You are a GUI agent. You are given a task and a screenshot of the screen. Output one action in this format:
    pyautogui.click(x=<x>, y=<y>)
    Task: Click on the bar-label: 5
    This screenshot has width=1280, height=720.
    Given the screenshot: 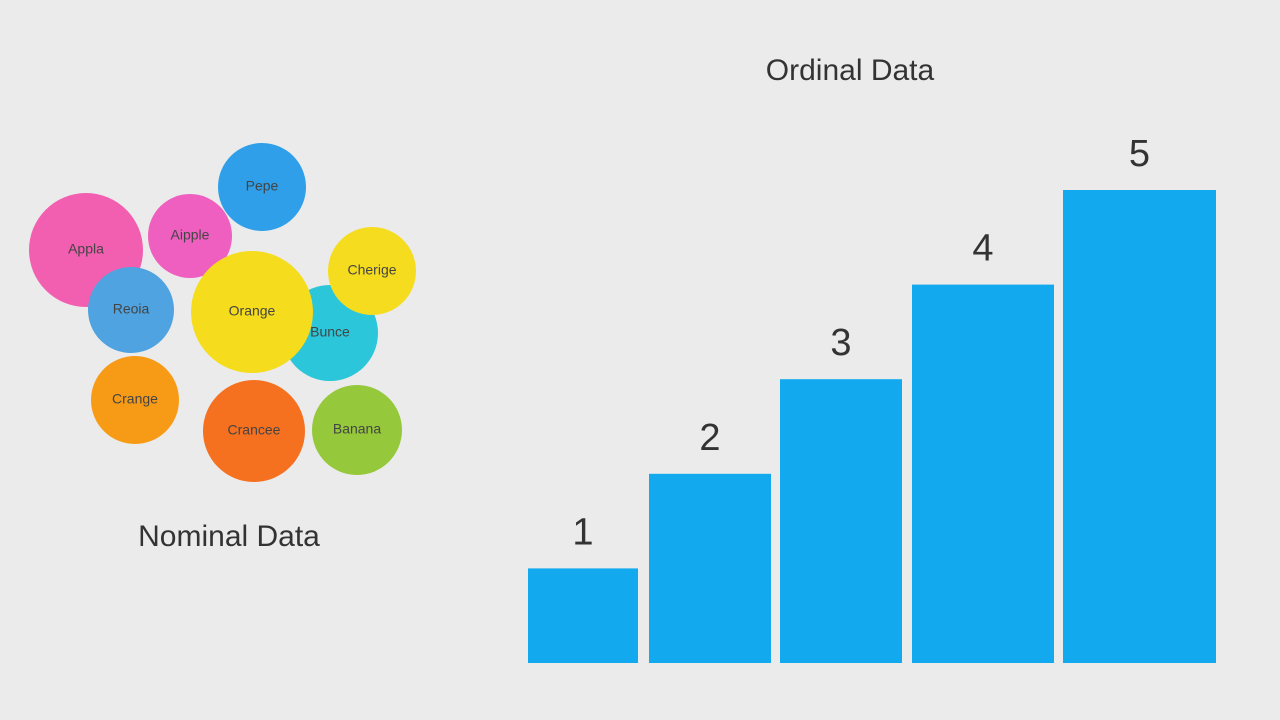 What is the action you would take?
    pyautogui.click(x=1139, y=154)
    